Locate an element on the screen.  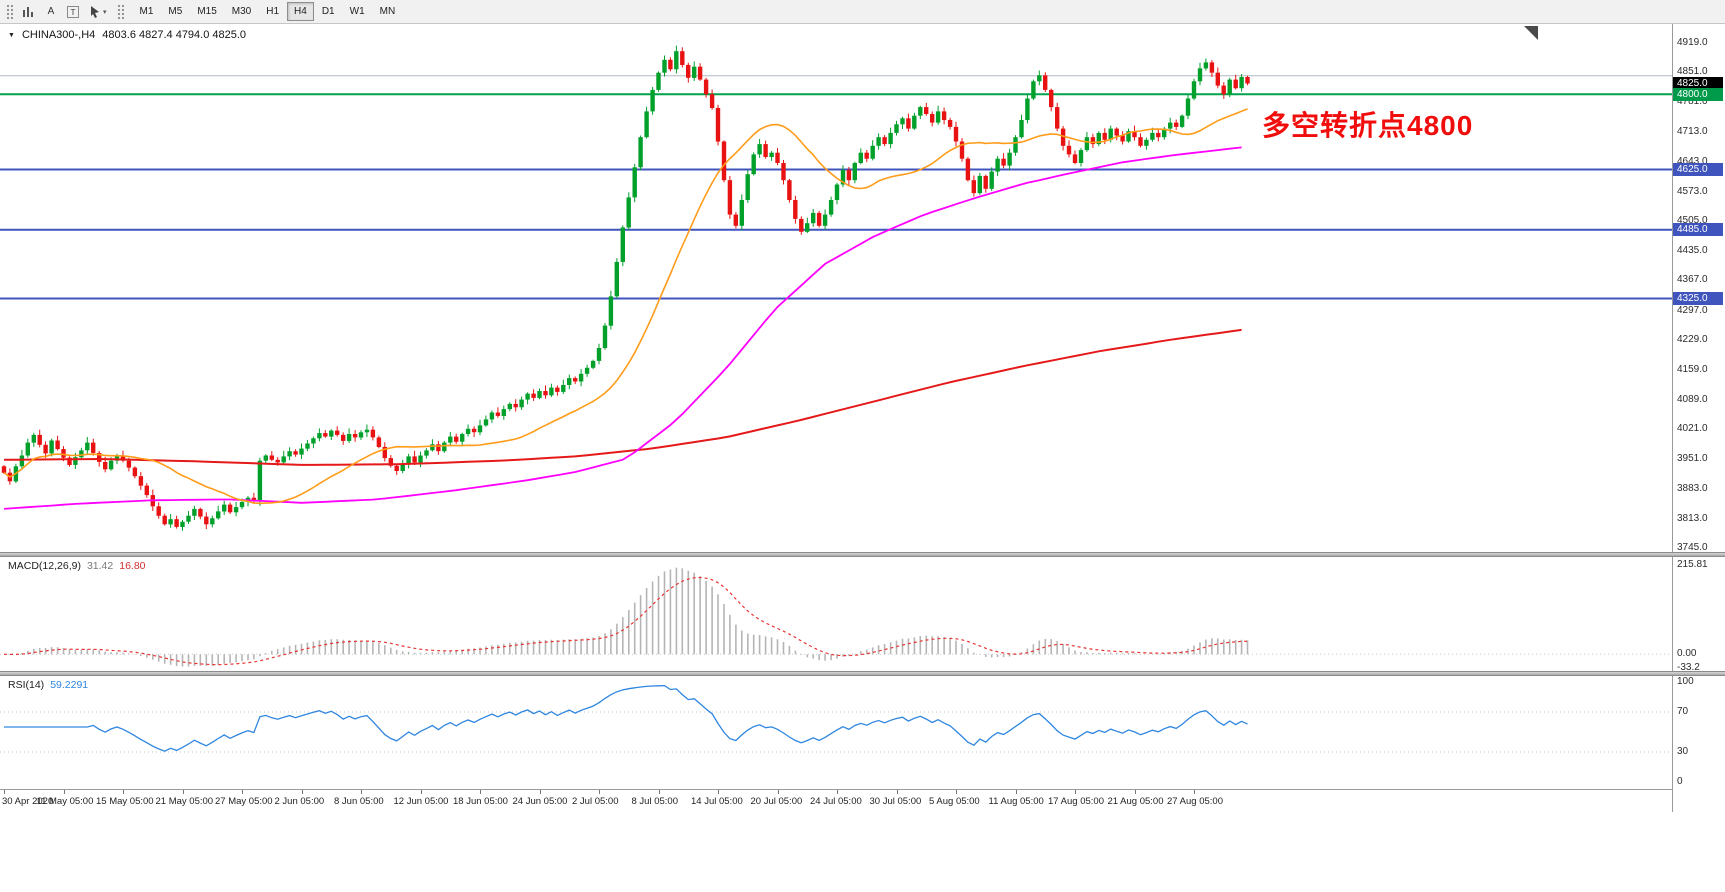
timeframe-button-M5: M5 is located at coordinates (175, 11).